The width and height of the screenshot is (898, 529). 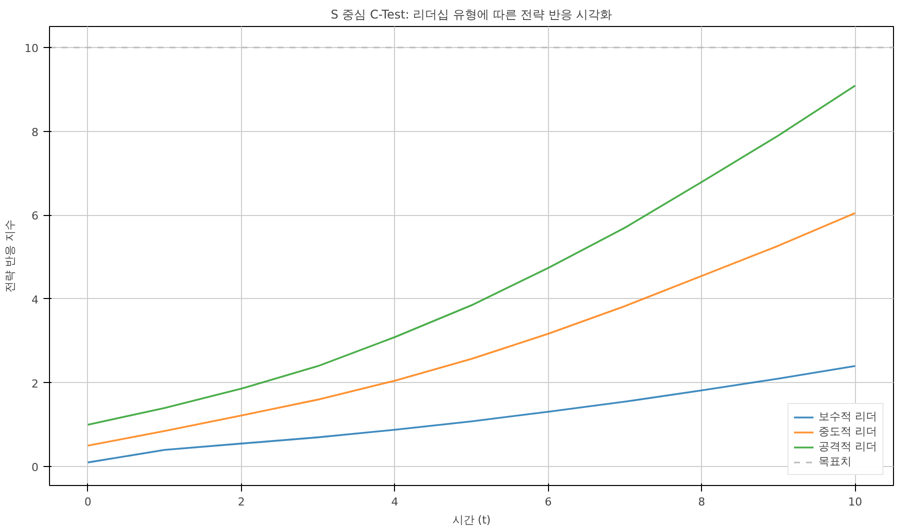 What do you see at coordinates (847, 416) in the screenshot?
I see `legend-label: 보수적 리더` at bounding box center [847, 416].